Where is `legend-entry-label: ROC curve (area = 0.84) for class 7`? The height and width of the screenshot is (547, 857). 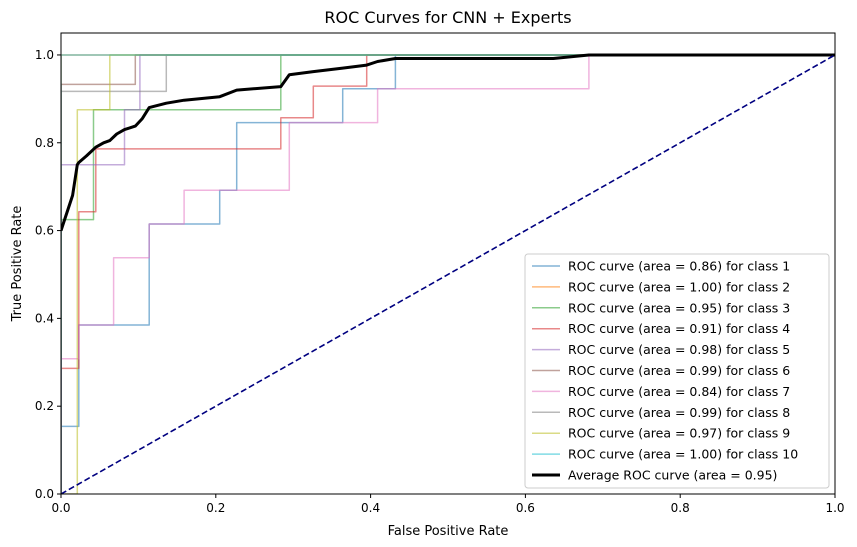 legend-entry-label: ROC curve (area = 0.84) for class 7 is located at coordinates (679, 391).